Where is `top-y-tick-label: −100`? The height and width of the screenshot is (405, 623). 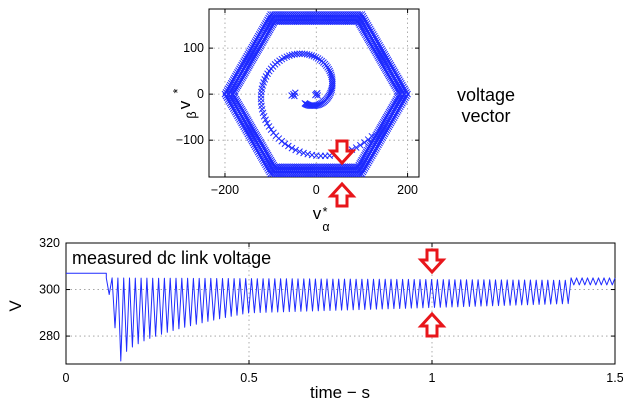 top-y-tick-label: −100 is located at coordinates (190, 140).